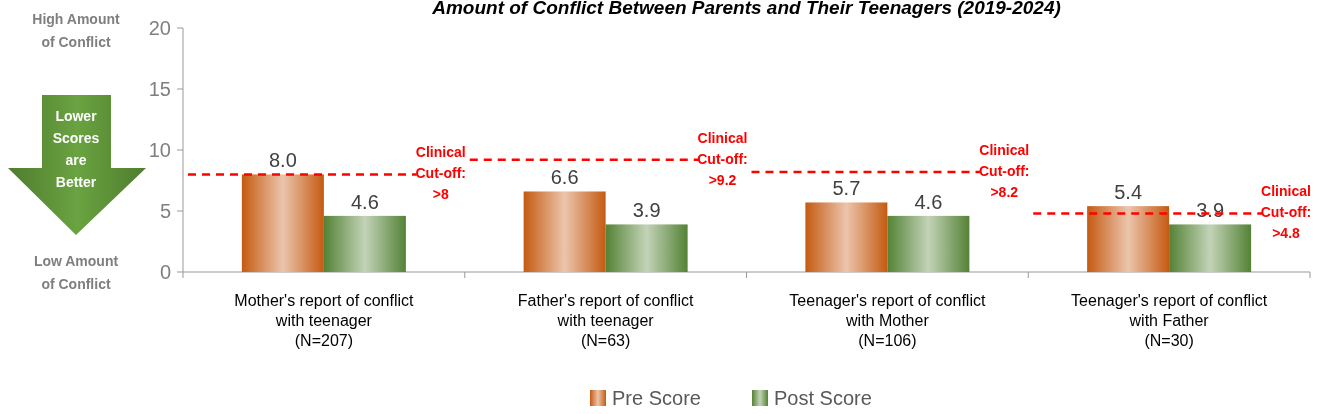 The width and height of the screenshot is (1325, 414). What do you see at coordinates (887, 320) in the screenshot?
I see `x-tick-label: Teenager's report of conflict with Mother (N=106)` at bounding box center [887, 320].